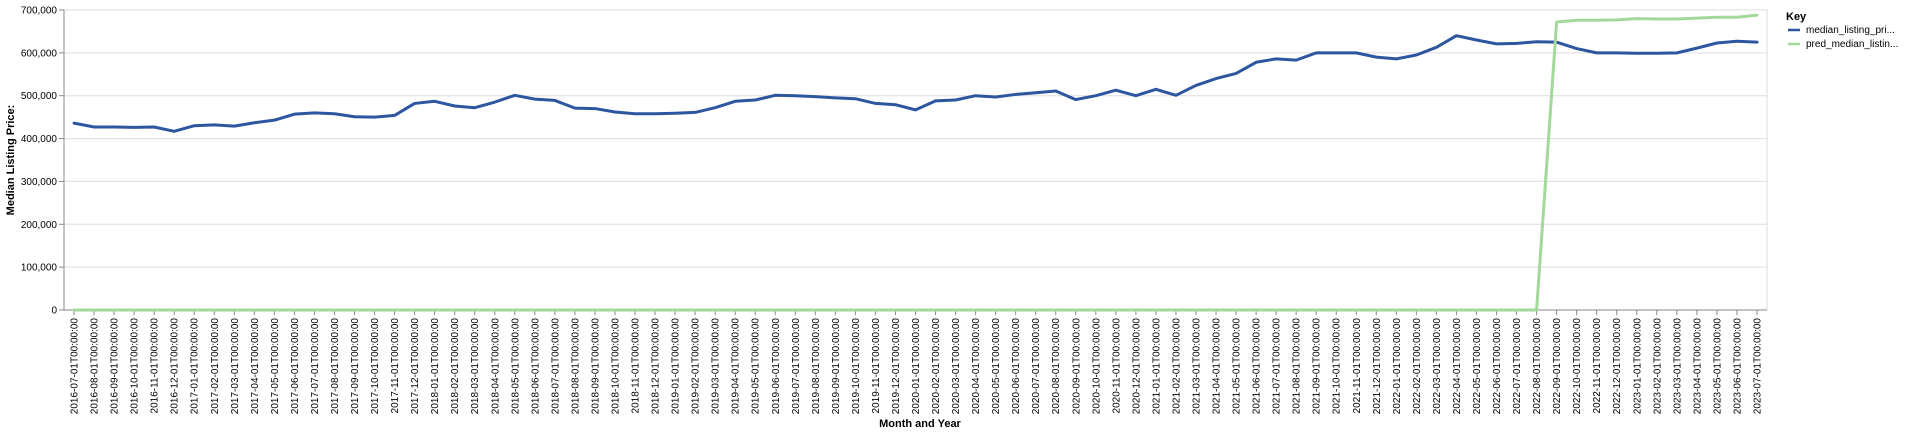 The height and width of the screenshot is (434, 1920). What do you see at coordinates (95, 366) in the screenshot?
I see `x-tick-label: 2016-08-01T00:00:00` at bounding box center [95, 366].